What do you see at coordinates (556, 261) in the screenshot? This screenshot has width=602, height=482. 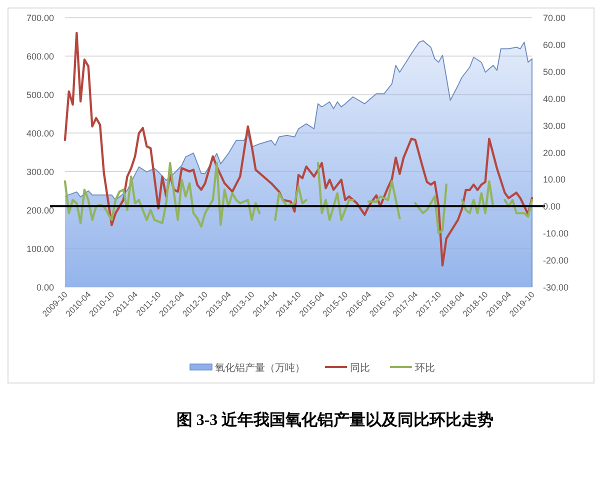 I see `y2-tick-label: -20.00` at bounding box center [556, 261].